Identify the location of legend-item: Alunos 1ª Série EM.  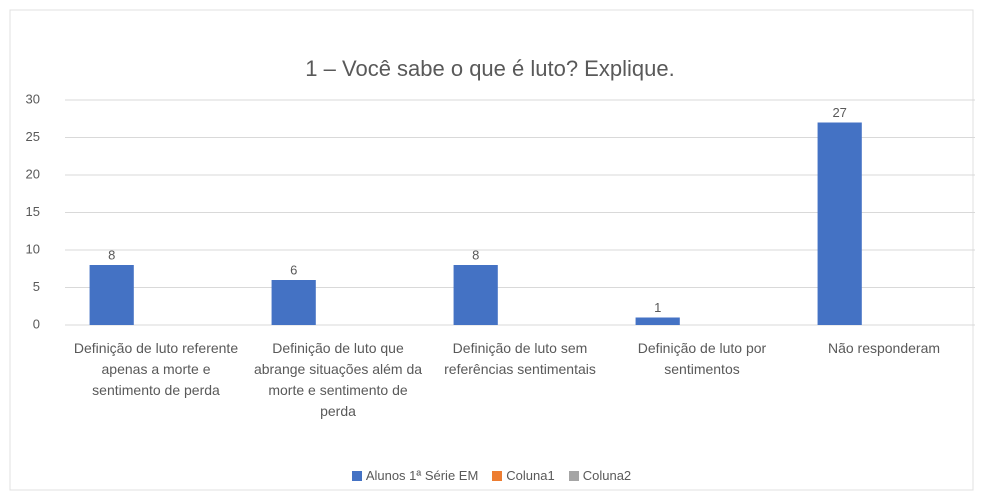
(415, 475).